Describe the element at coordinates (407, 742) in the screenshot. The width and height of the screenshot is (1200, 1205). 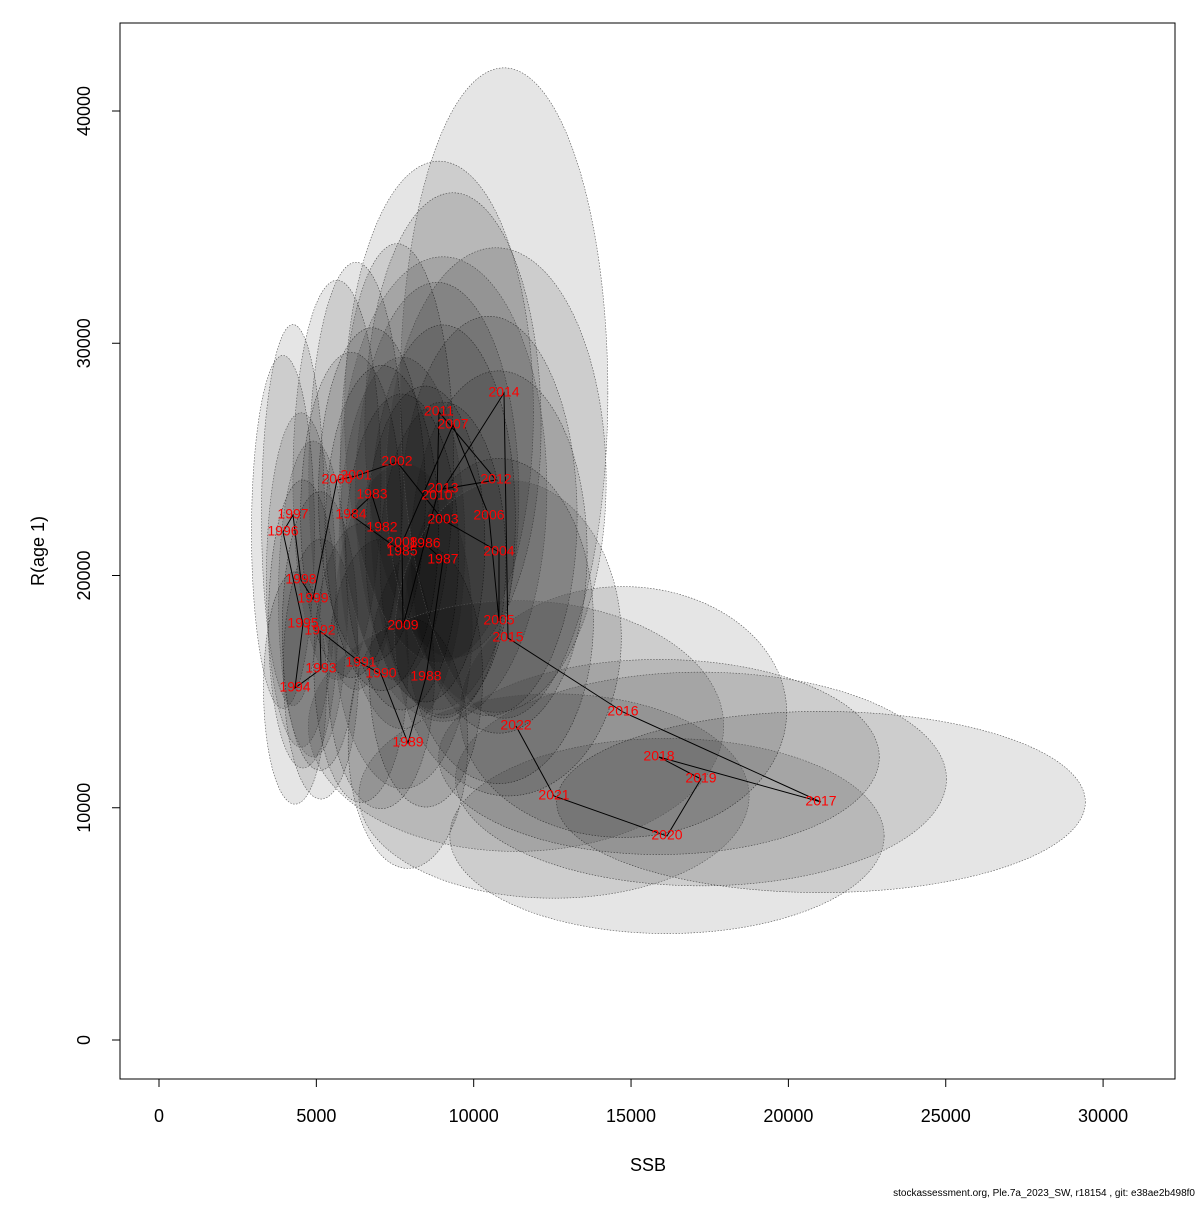
I see `point-label: 1989` at that location.